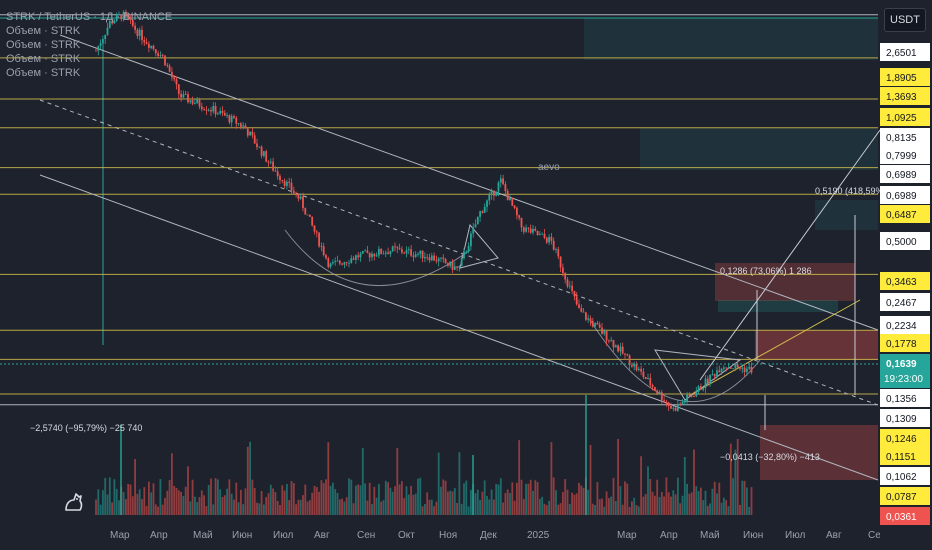 Image resolution: width=932 pixels, height=550 pixels. I want to click on volume-indicator-1: Объем · STRK, so click(43, 31).